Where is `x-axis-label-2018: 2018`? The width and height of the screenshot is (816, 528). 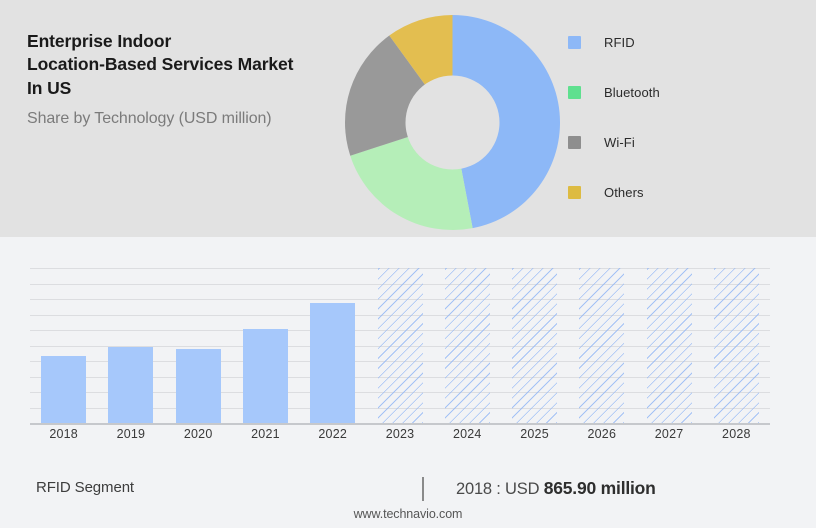
x-axis-label-2018: 2018 is located at coordinates (63, 434).